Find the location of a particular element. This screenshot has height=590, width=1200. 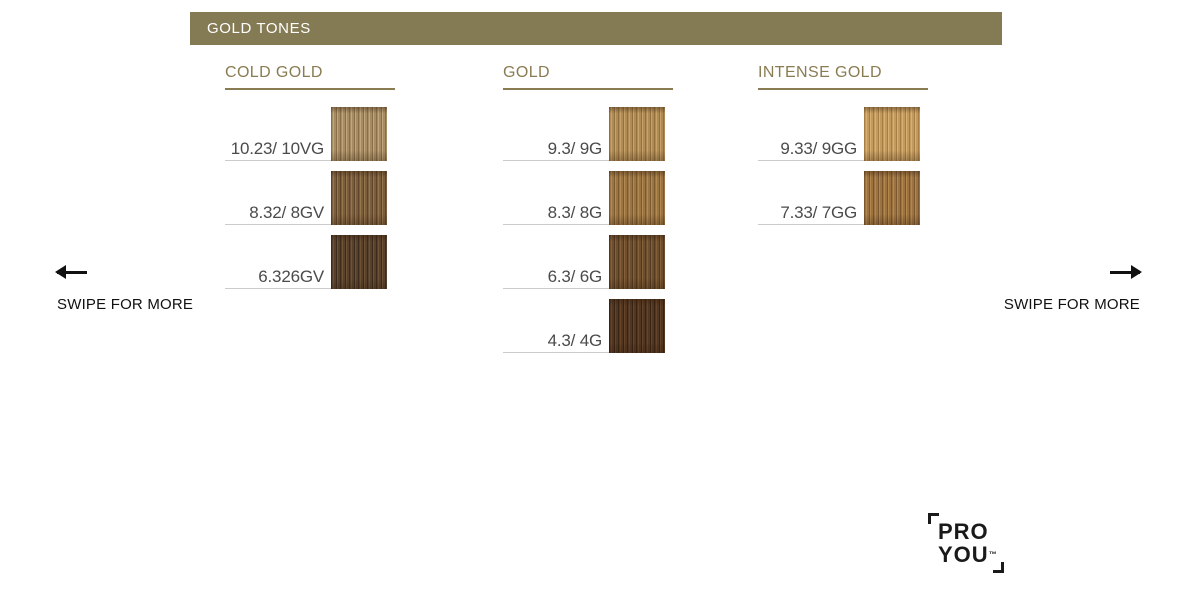

swatch-row: 9.3/ 9G is located at coordinates (584, 134).